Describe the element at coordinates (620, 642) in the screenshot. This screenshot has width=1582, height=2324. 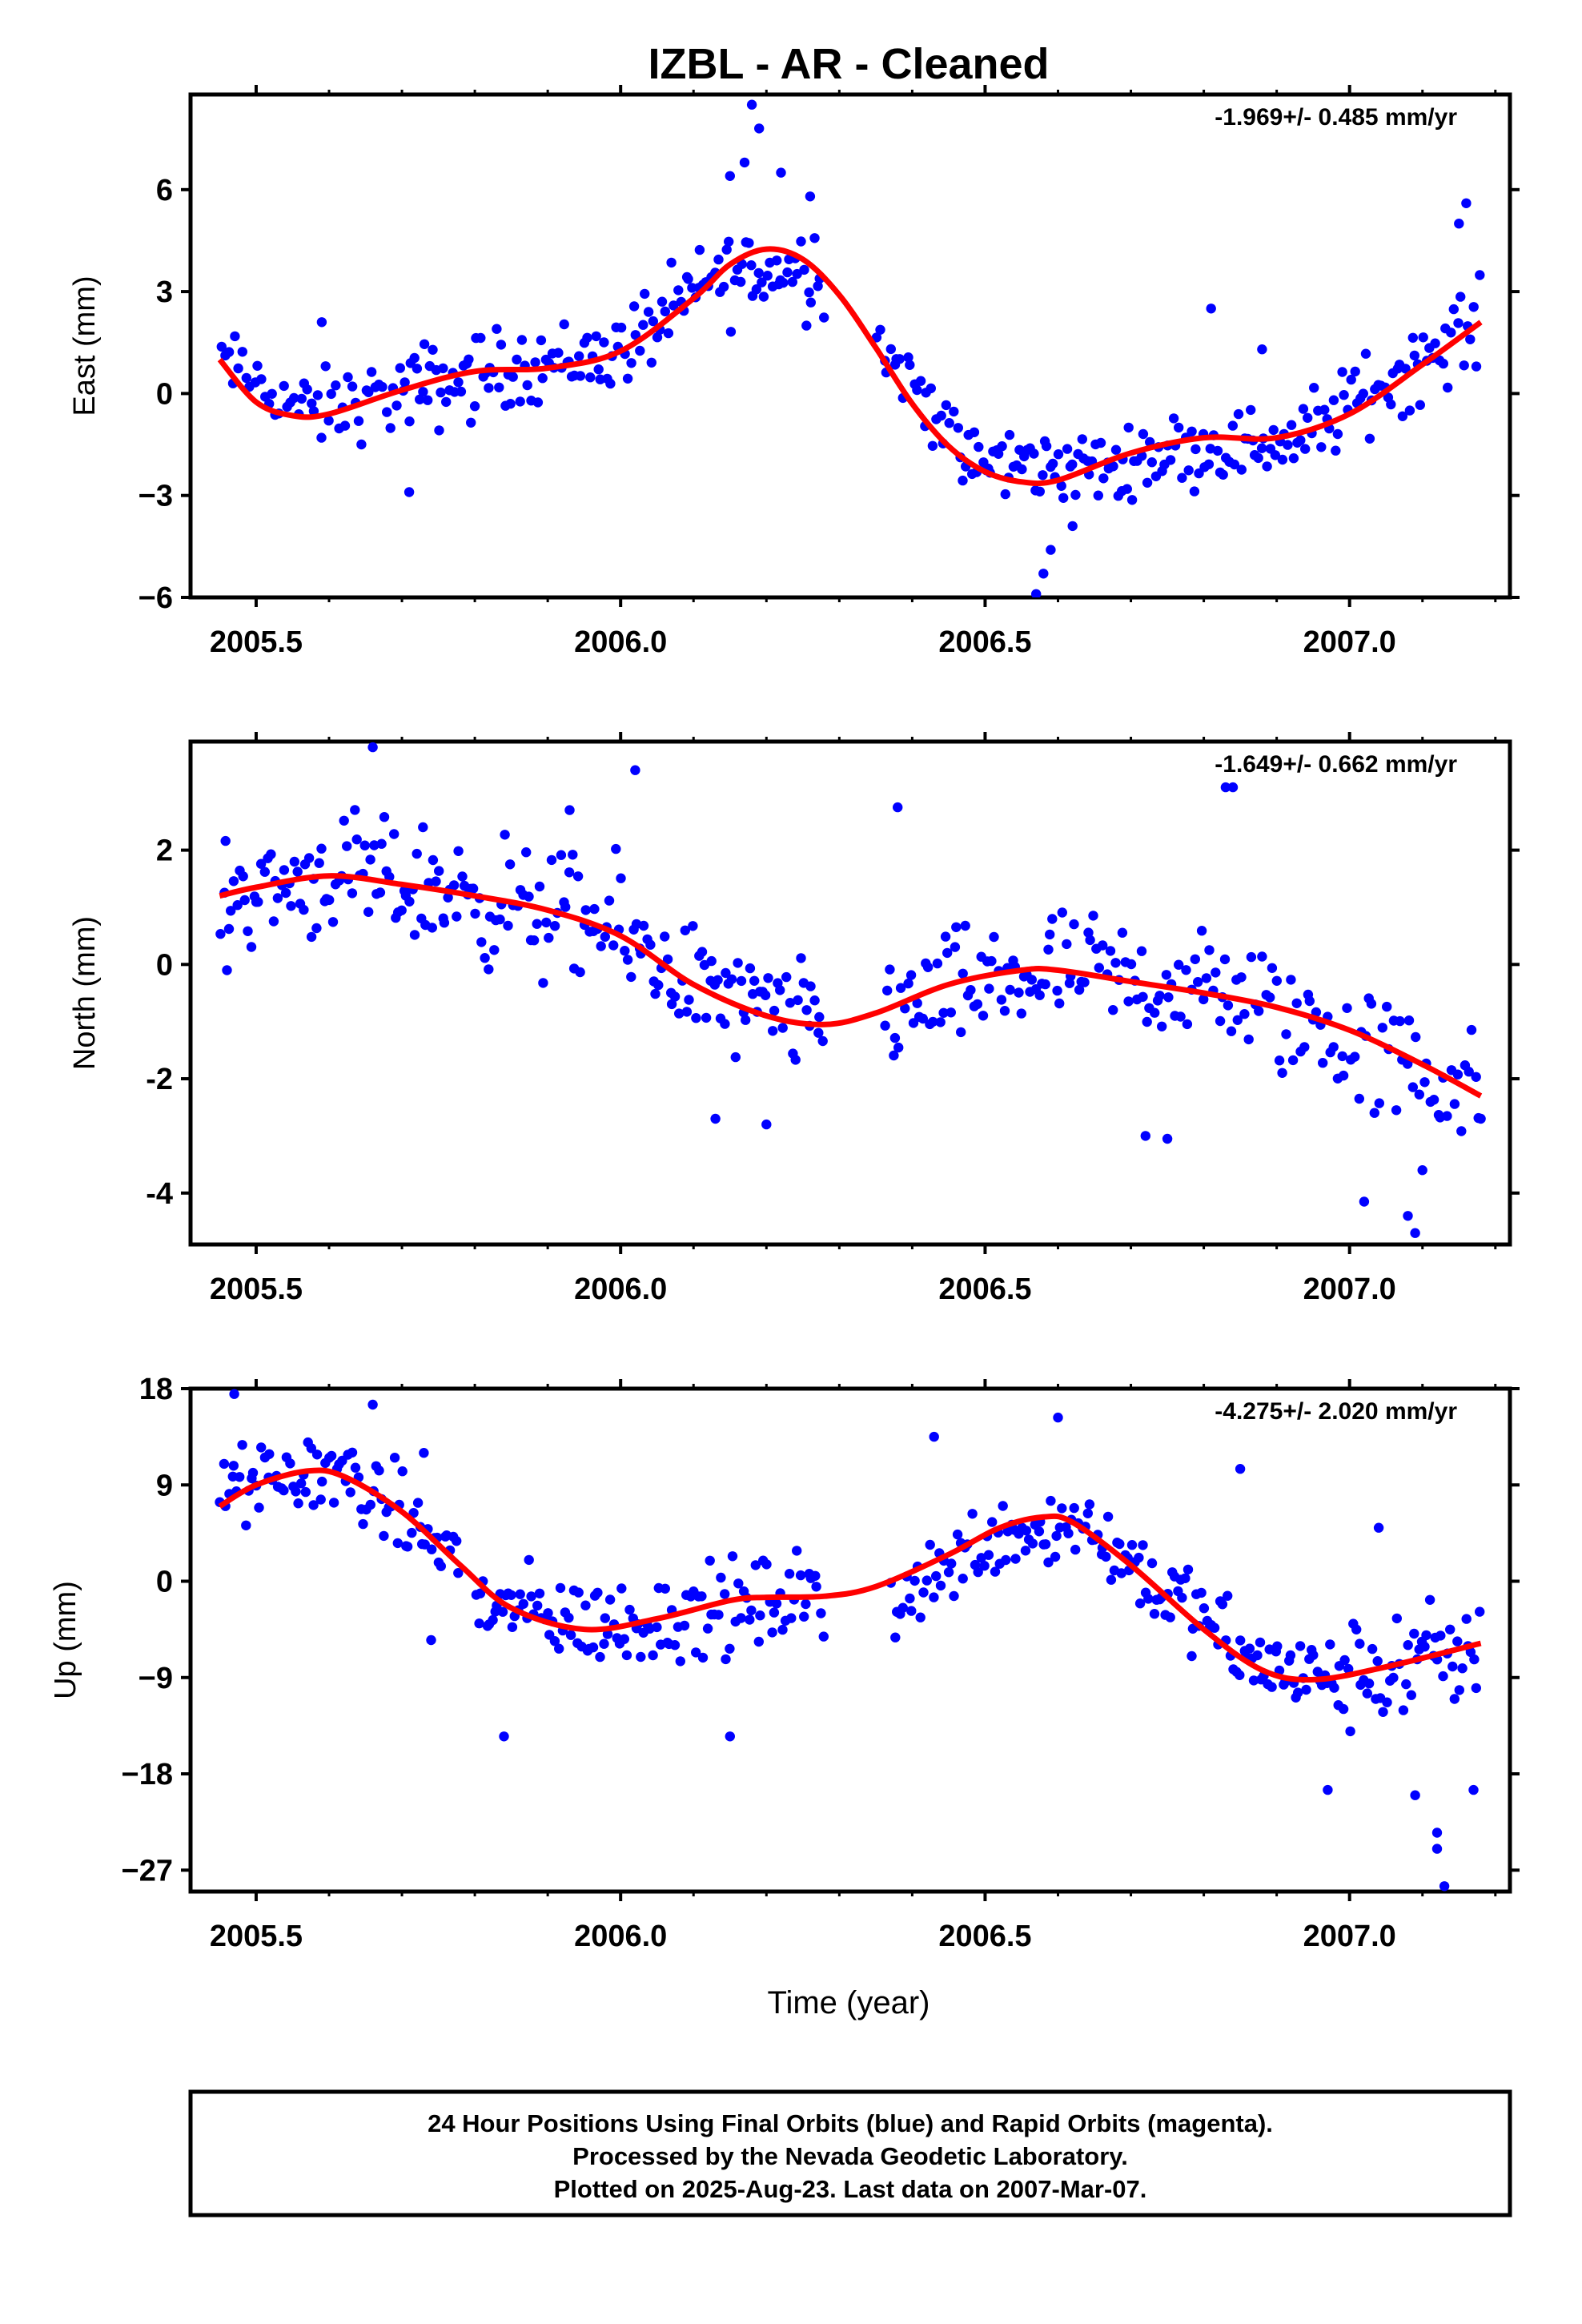
I see `panel-east-x-tick-label: 2006.0` at that location.